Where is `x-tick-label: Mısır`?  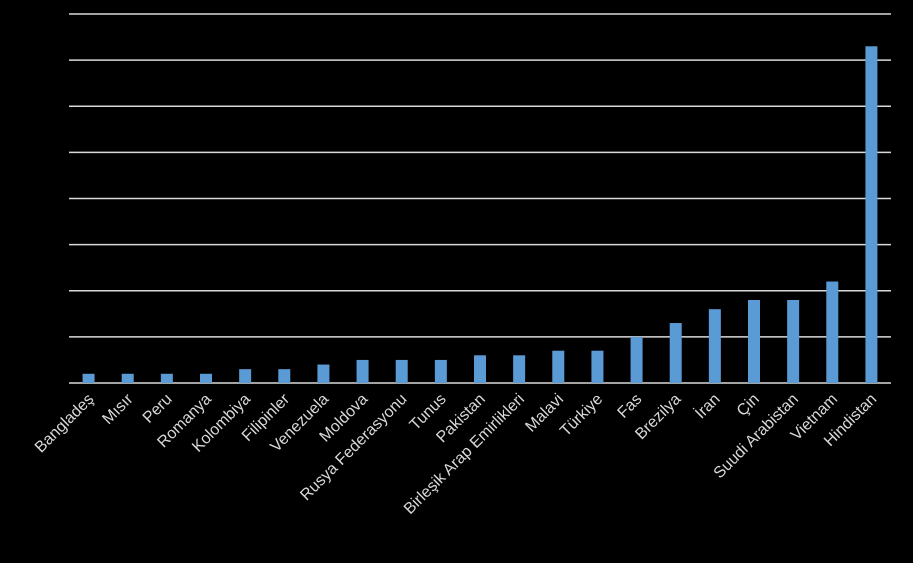 x-tick-label: Mısır is located at coordinates (118, 409).